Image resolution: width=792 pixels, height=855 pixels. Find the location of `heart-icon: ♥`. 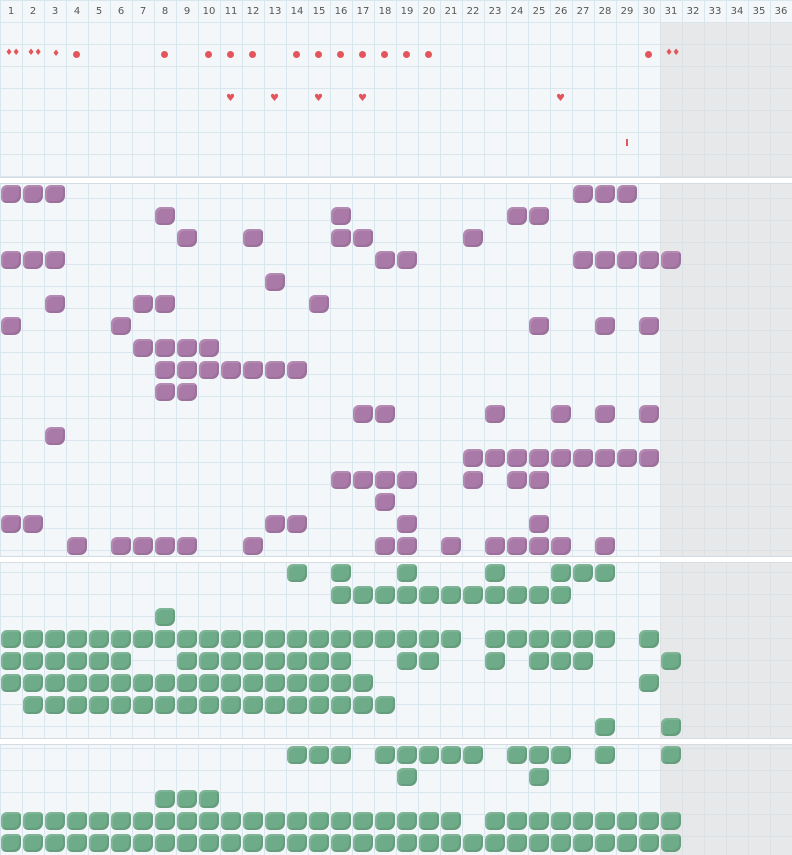

heart-icon: ♥ is located at coordinates (274, 98).